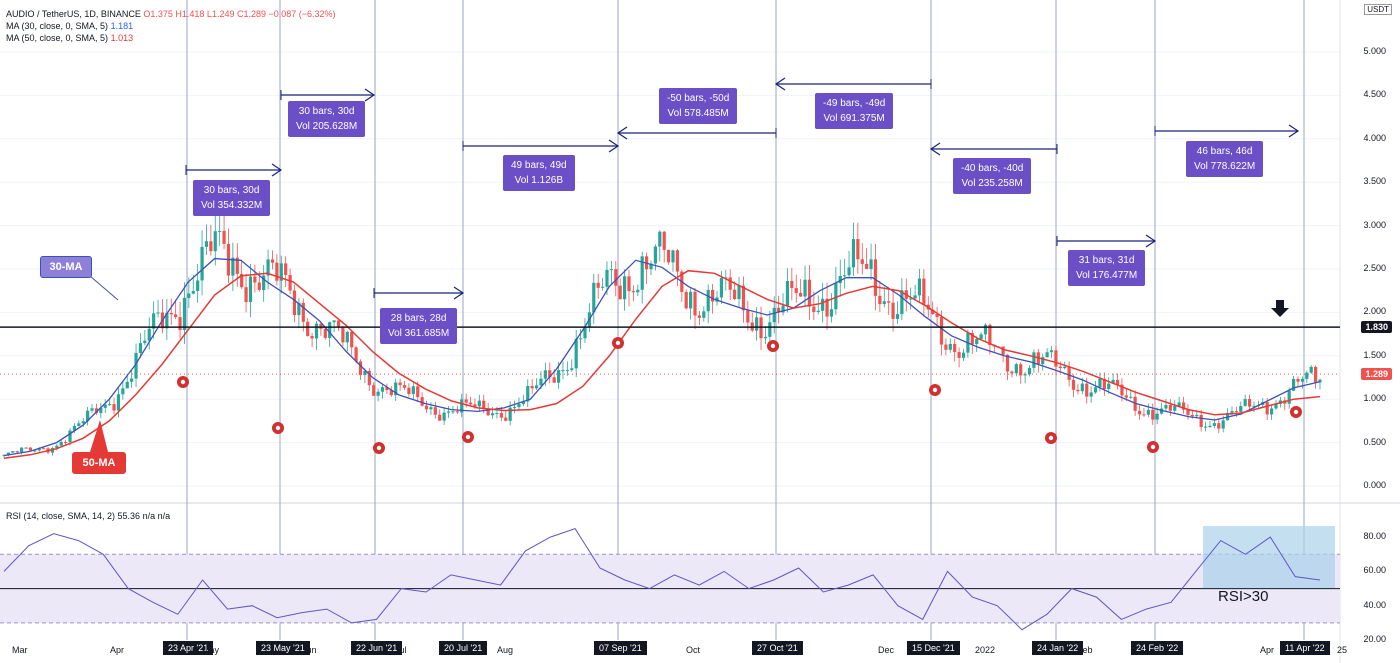 The image size is (1400, 663). What do you see at coordinates (99, 463) in the screenshot?
I see `ma50-callout: 50-MA` at bounding box center [99, 463].